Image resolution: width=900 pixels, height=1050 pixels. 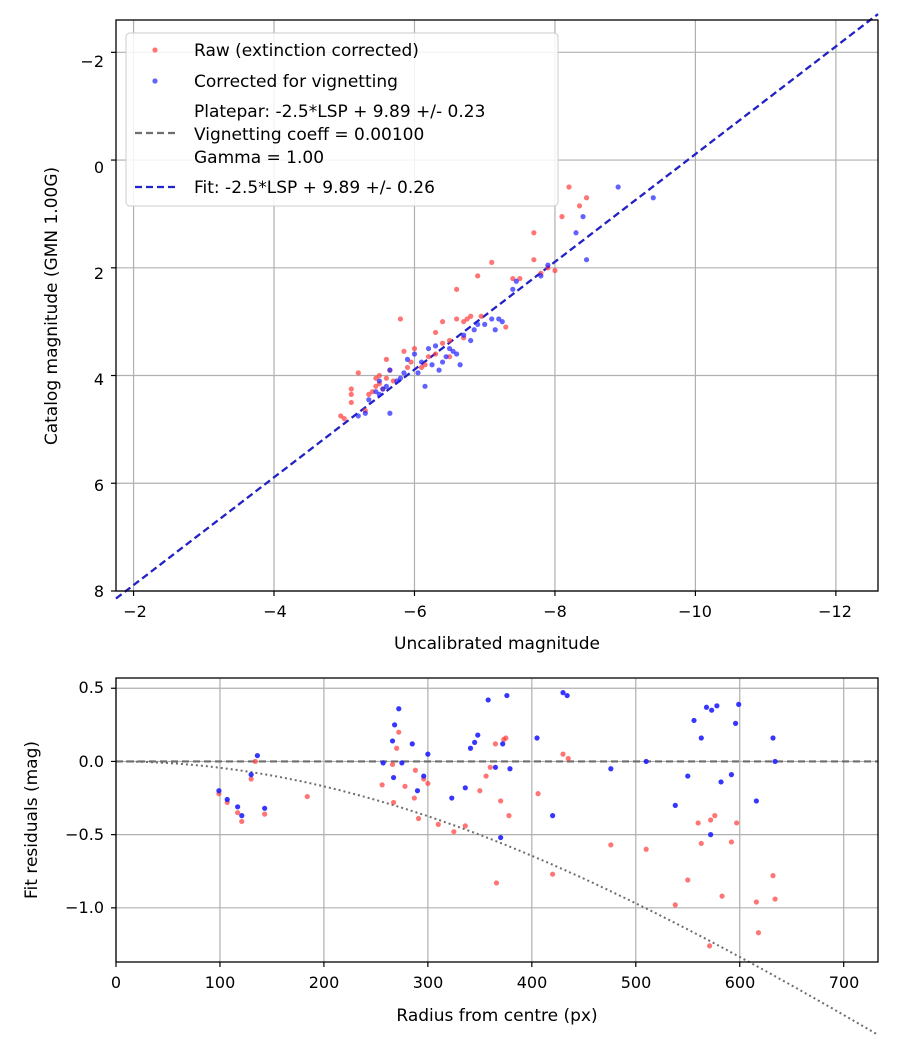 What do you see at coordinates (497, 644) in the screenshot?
I see `top-x-axis-label: Uncalibrated magnitude` at bounding box center [497, 644].